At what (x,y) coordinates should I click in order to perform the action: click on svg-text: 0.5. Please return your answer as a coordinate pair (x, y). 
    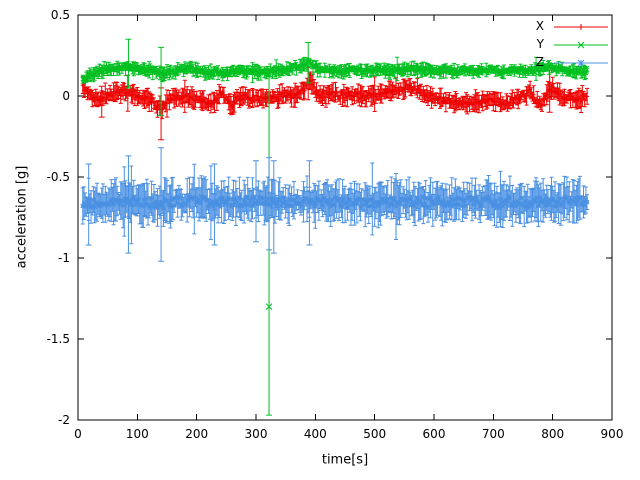
    Looking at the image, I should click on (60, 15).